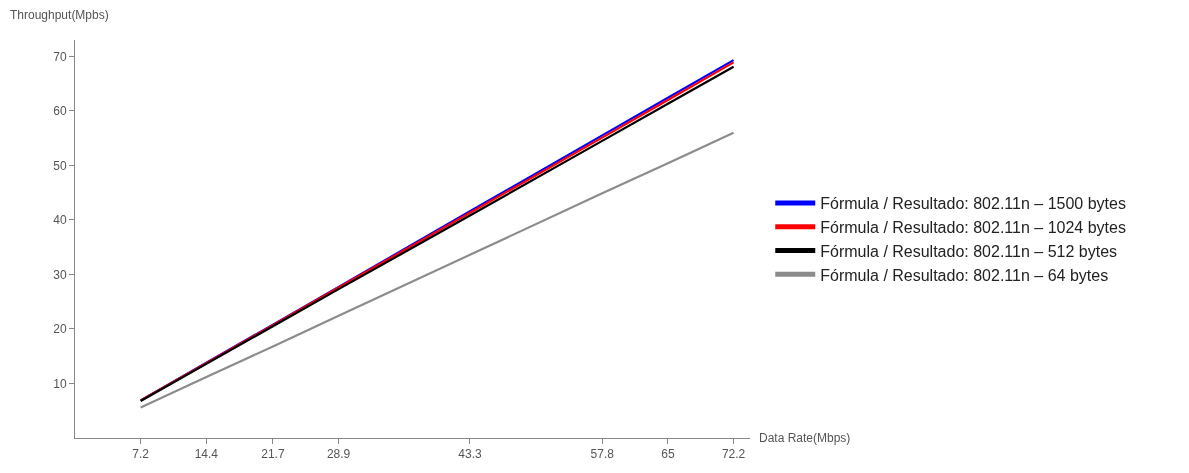 This screenshot has height=473, width=1189. Describe the element at coordinates (602, 454) in the screenshot. I see `x-tick-label: 57.8` at that location.